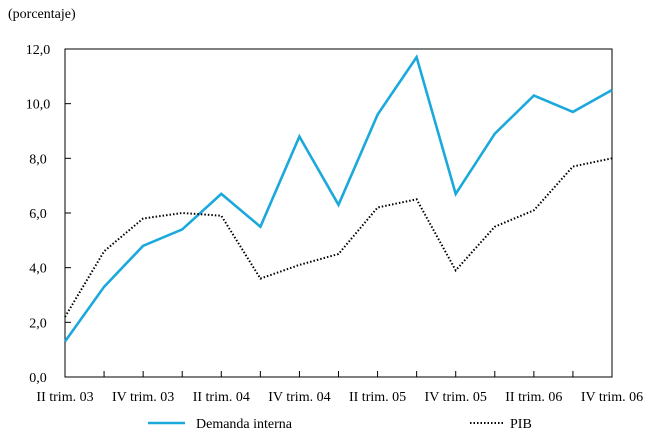 The height and width of the screenshot is (435, 650). Describe the element at coordinates (244, 424) in the screenshot. I see `legend-label-0: Demanda interna` at that location.